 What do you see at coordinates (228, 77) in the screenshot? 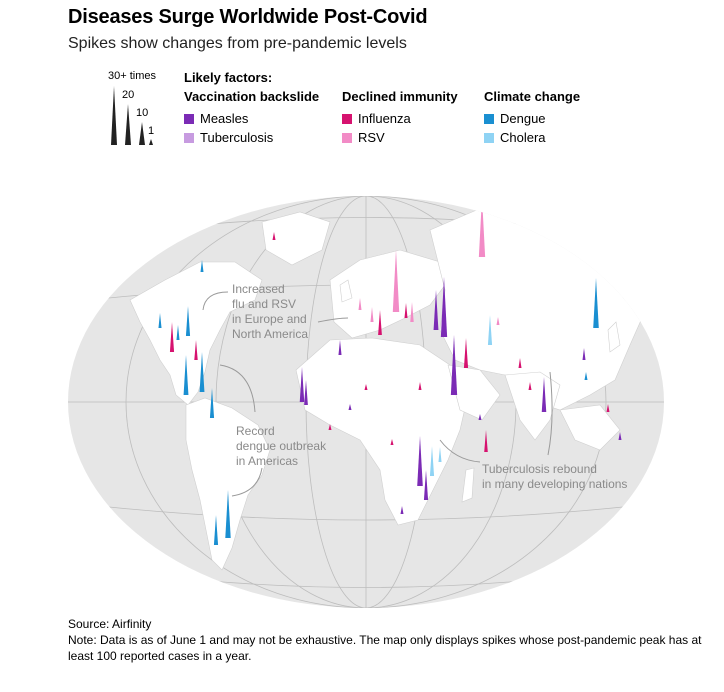
I see `factors-heading: Likely factors:` at bounding box center [228, 77].